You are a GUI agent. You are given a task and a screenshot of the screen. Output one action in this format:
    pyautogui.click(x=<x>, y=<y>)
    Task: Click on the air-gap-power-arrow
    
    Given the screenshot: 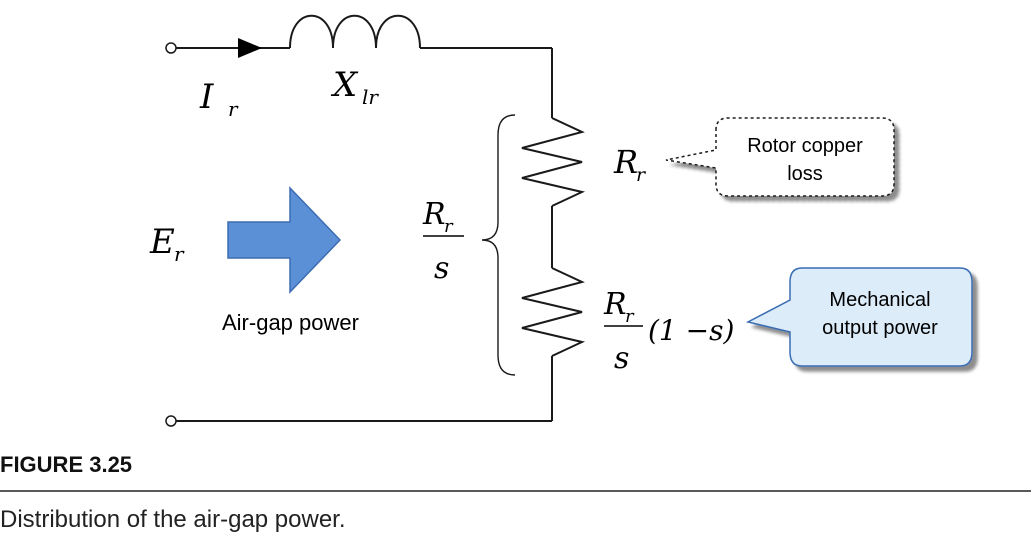 What is the action you would take?
    pyautogui.click(x=284, y=240)
    